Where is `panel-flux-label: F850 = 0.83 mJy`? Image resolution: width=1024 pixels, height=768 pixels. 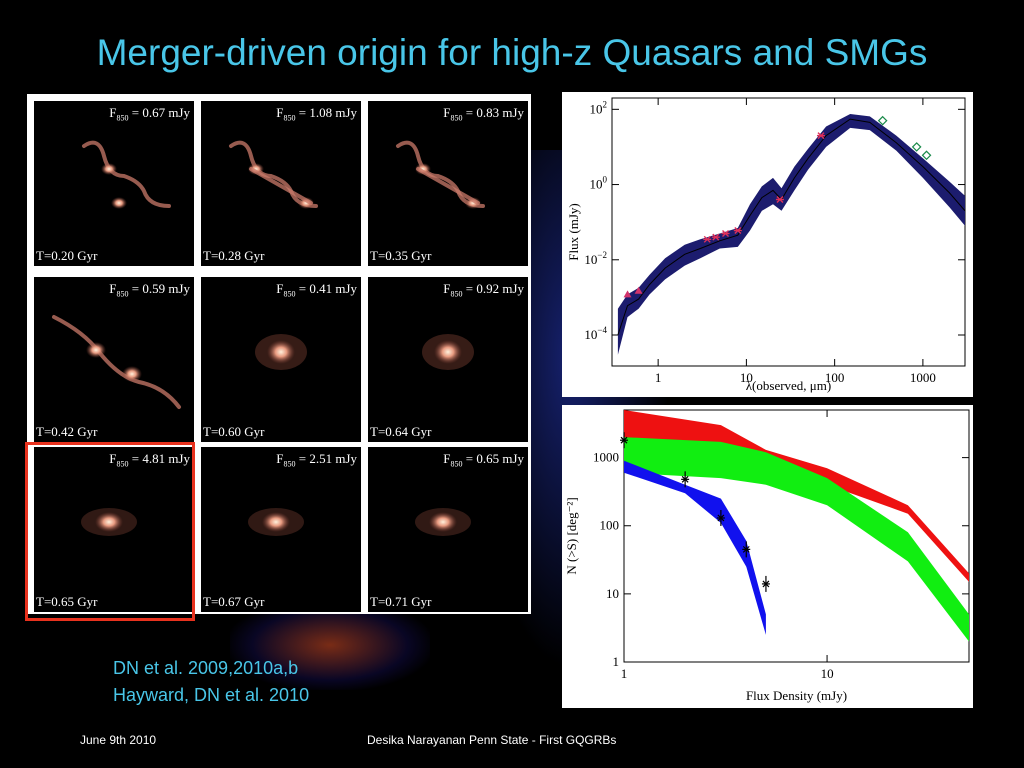 panel-flux-label: F850 = 0.83 mJy is located at coordinates (483, 114).